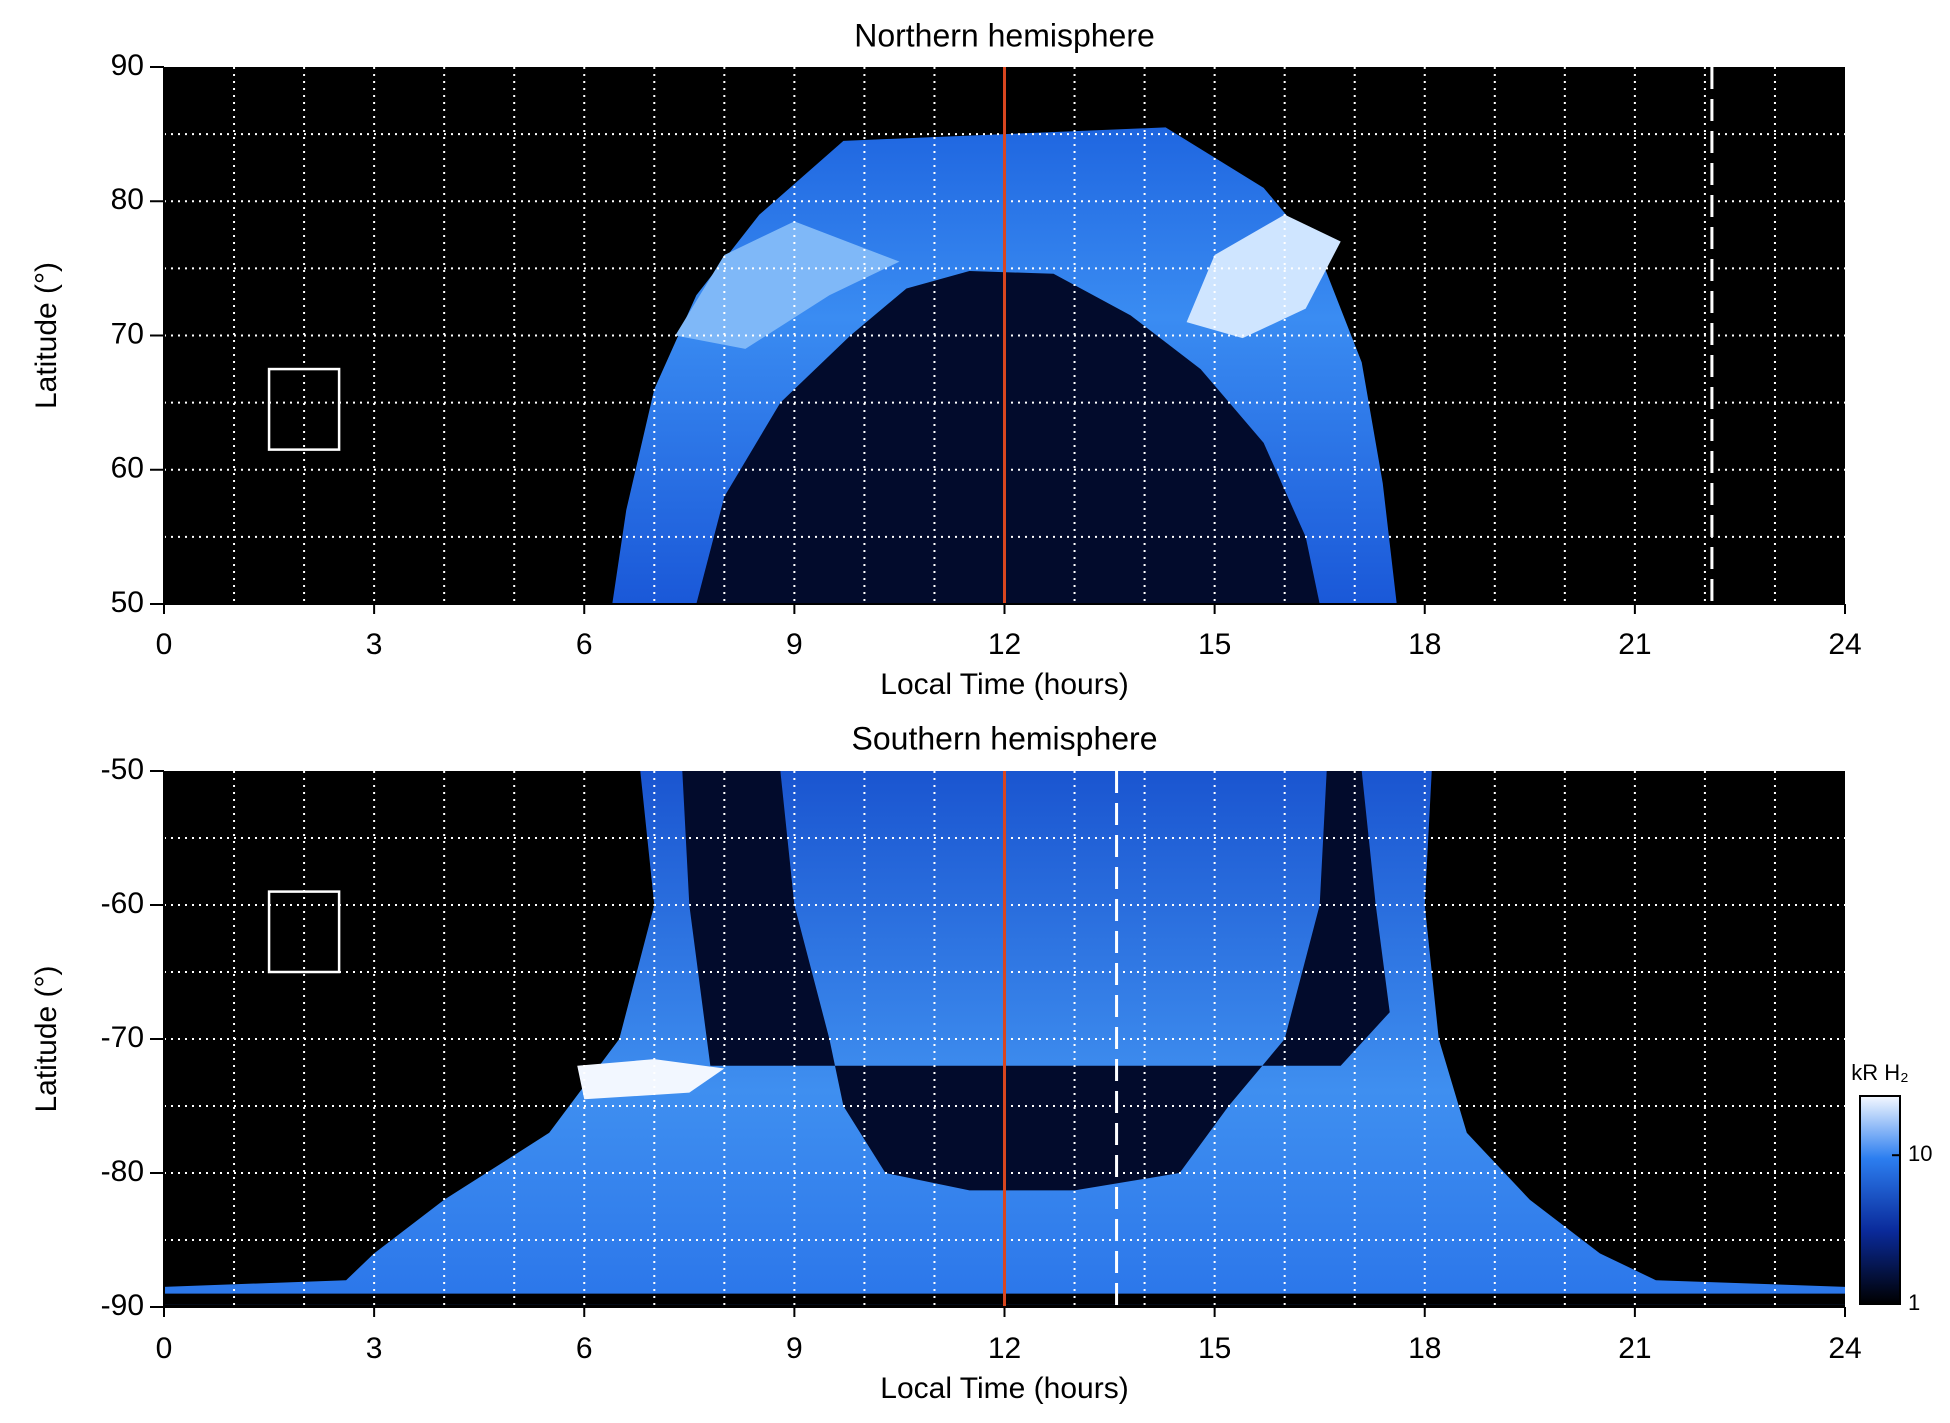  What do you see at coordinates (1005, 738) in the screenshot?
I see `chart-title: Southern hemisphere` at bounding box center [1005, 738].